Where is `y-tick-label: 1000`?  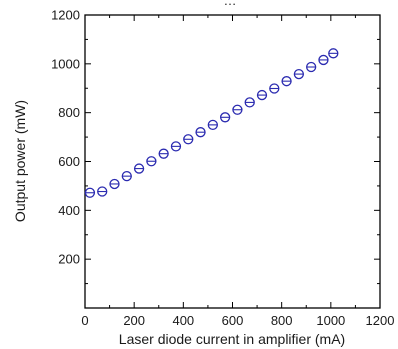 y-tick-label: 1000 is located at coordinates (65, 63).